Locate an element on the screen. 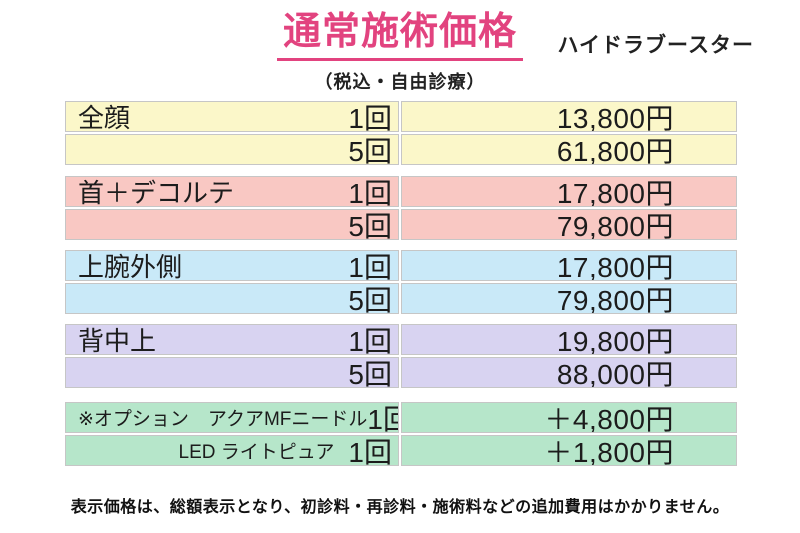 Image resolution: width=800 pixels, height=533 pixels. price-value: 19,800円 is located at coordinates (615, 340).